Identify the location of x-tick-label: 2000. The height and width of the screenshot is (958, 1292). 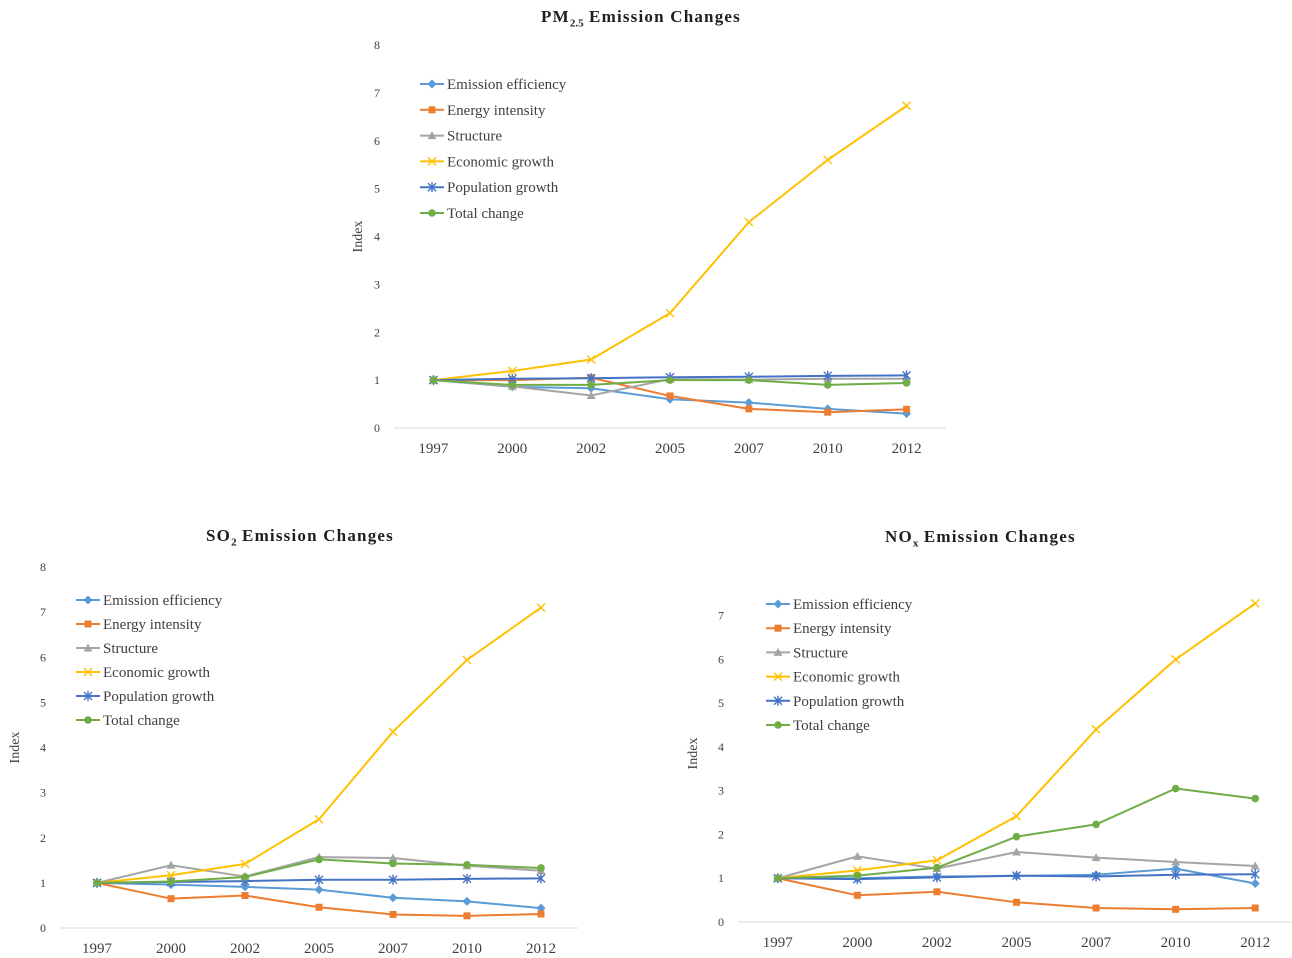
(171, 949).